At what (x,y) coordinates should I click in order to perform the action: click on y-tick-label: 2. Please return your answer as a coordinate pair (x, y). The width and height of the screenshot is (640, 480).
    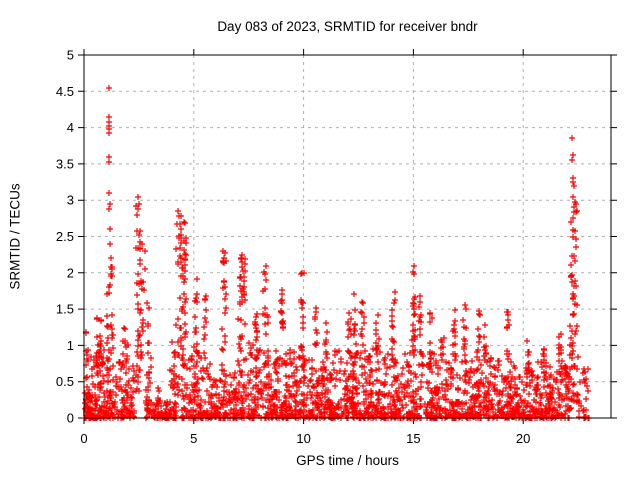
    Looking at the image, I should click on (70, 272).